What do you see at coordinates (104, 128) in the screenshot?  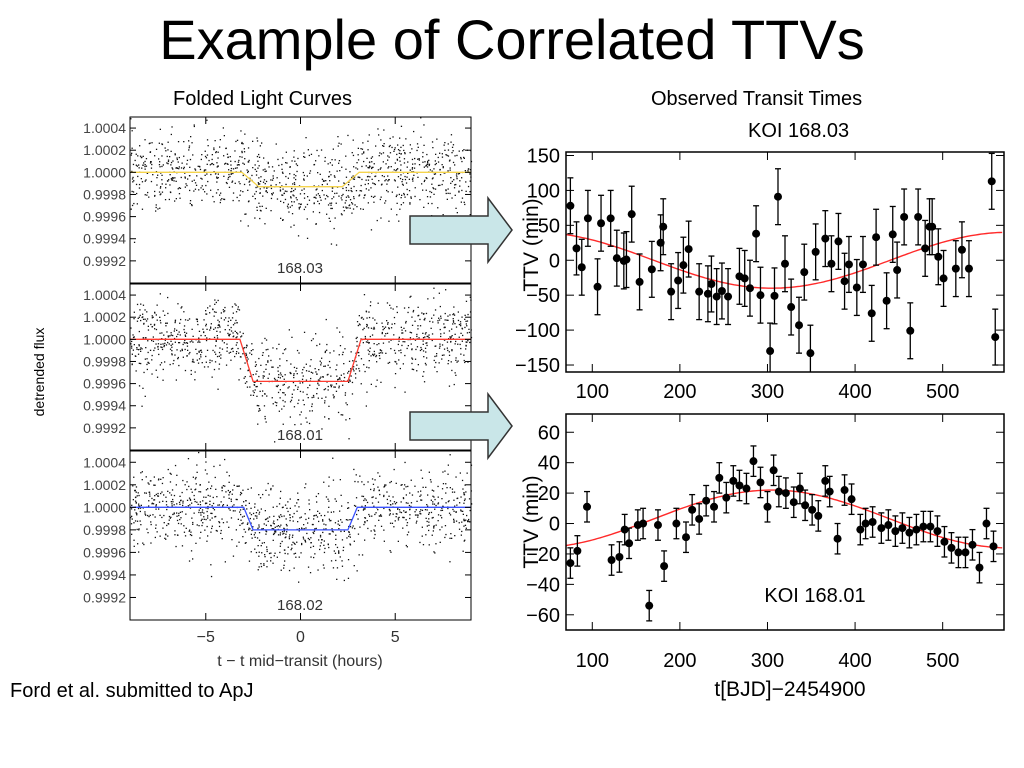 I see `ytick-label: 1.0004` at bounding box center [104, 128].